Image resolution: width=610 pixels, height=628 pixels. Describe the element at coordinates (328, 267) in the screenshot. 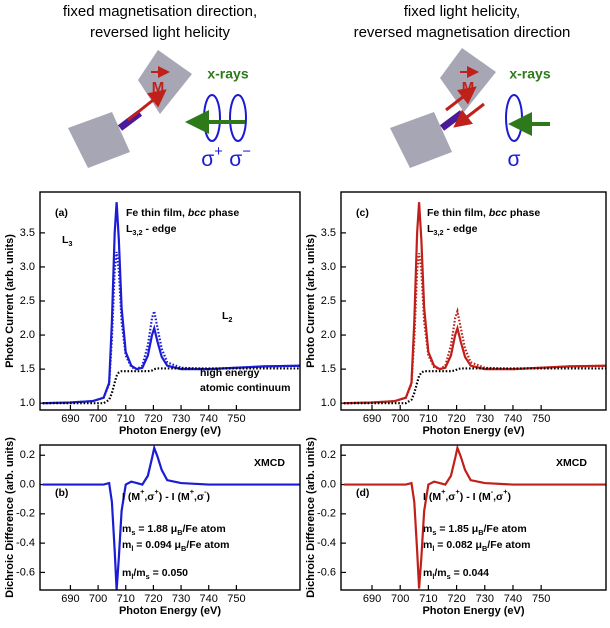

I see `y-tick-label: 3.0` at that location.